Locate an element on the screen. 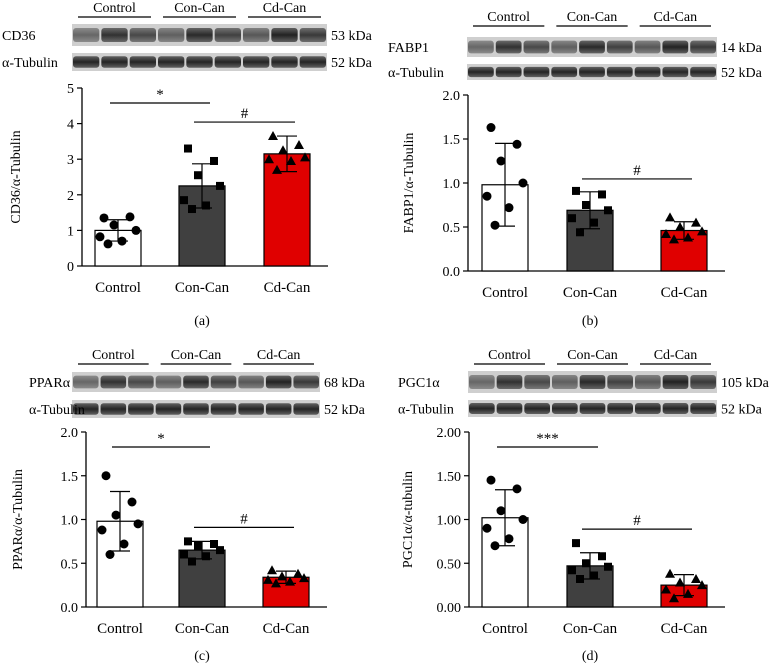  panel-caption: (a) is located at coordinates (202, 321).